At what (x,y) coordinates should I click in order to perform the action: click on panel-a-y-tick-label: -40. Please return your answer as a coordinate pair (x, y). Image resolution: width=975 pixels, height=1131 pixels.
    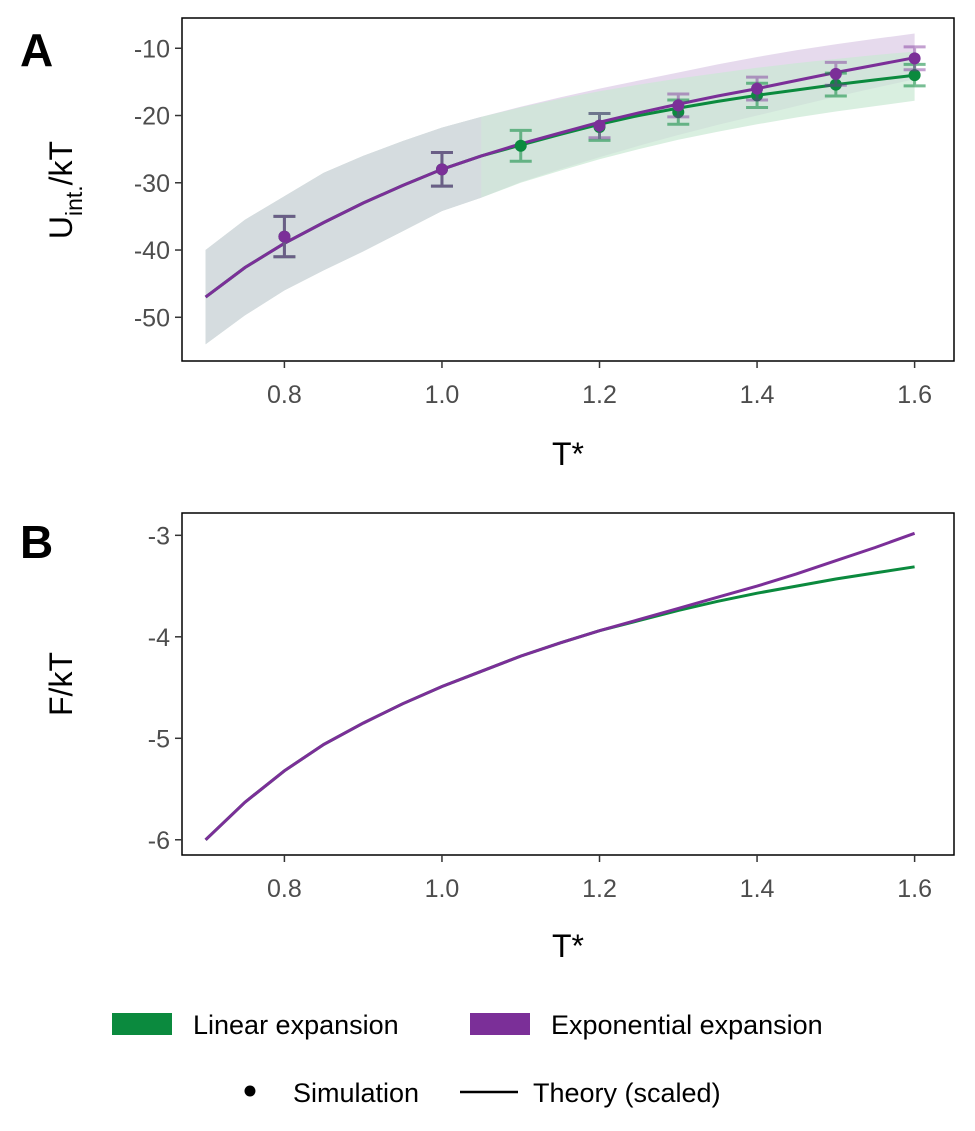
    Looking at the image, I should click on (152, 251).